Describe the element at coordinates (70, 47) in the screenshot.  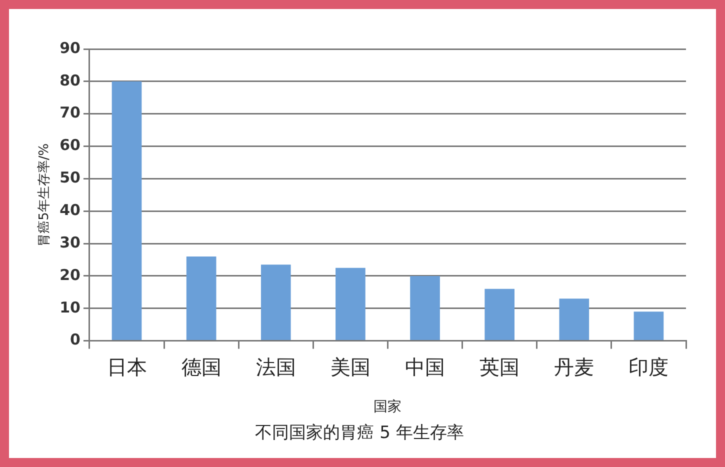
I see `y-tick-label: 90` at that location.